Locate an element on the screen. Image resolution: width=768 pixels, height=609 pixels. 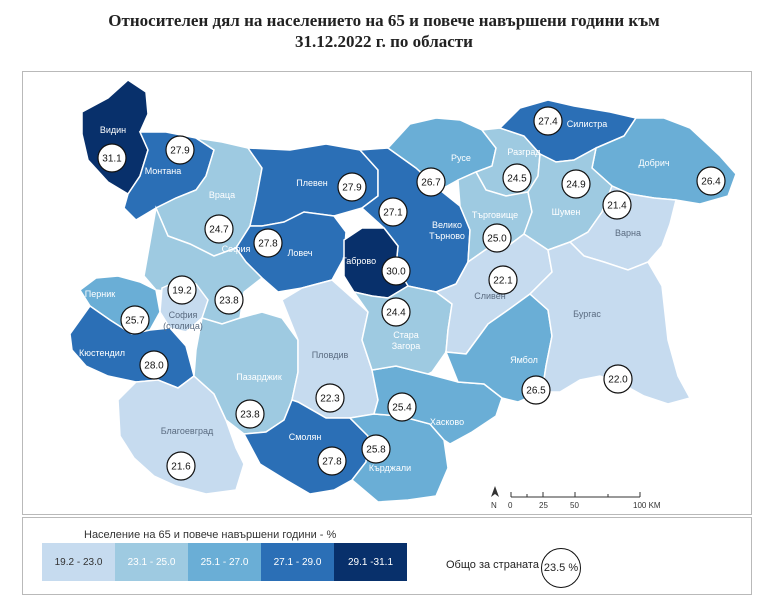
region-16-value: 19.2 is located at coordinates (182, 291).